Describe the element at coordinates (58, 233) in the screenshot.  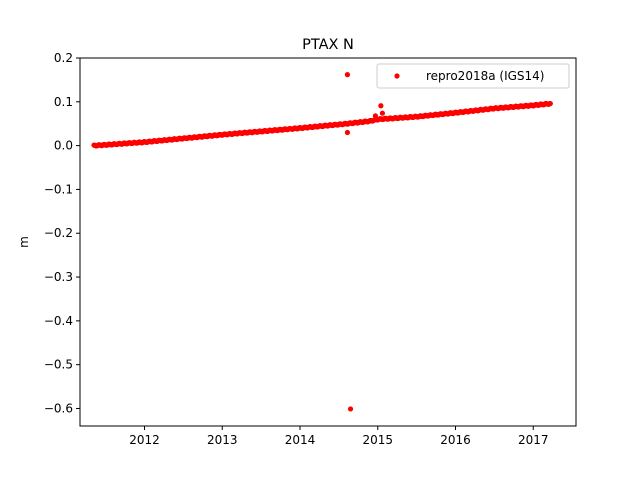
I see `y-tick-label: −0.2` at that location.